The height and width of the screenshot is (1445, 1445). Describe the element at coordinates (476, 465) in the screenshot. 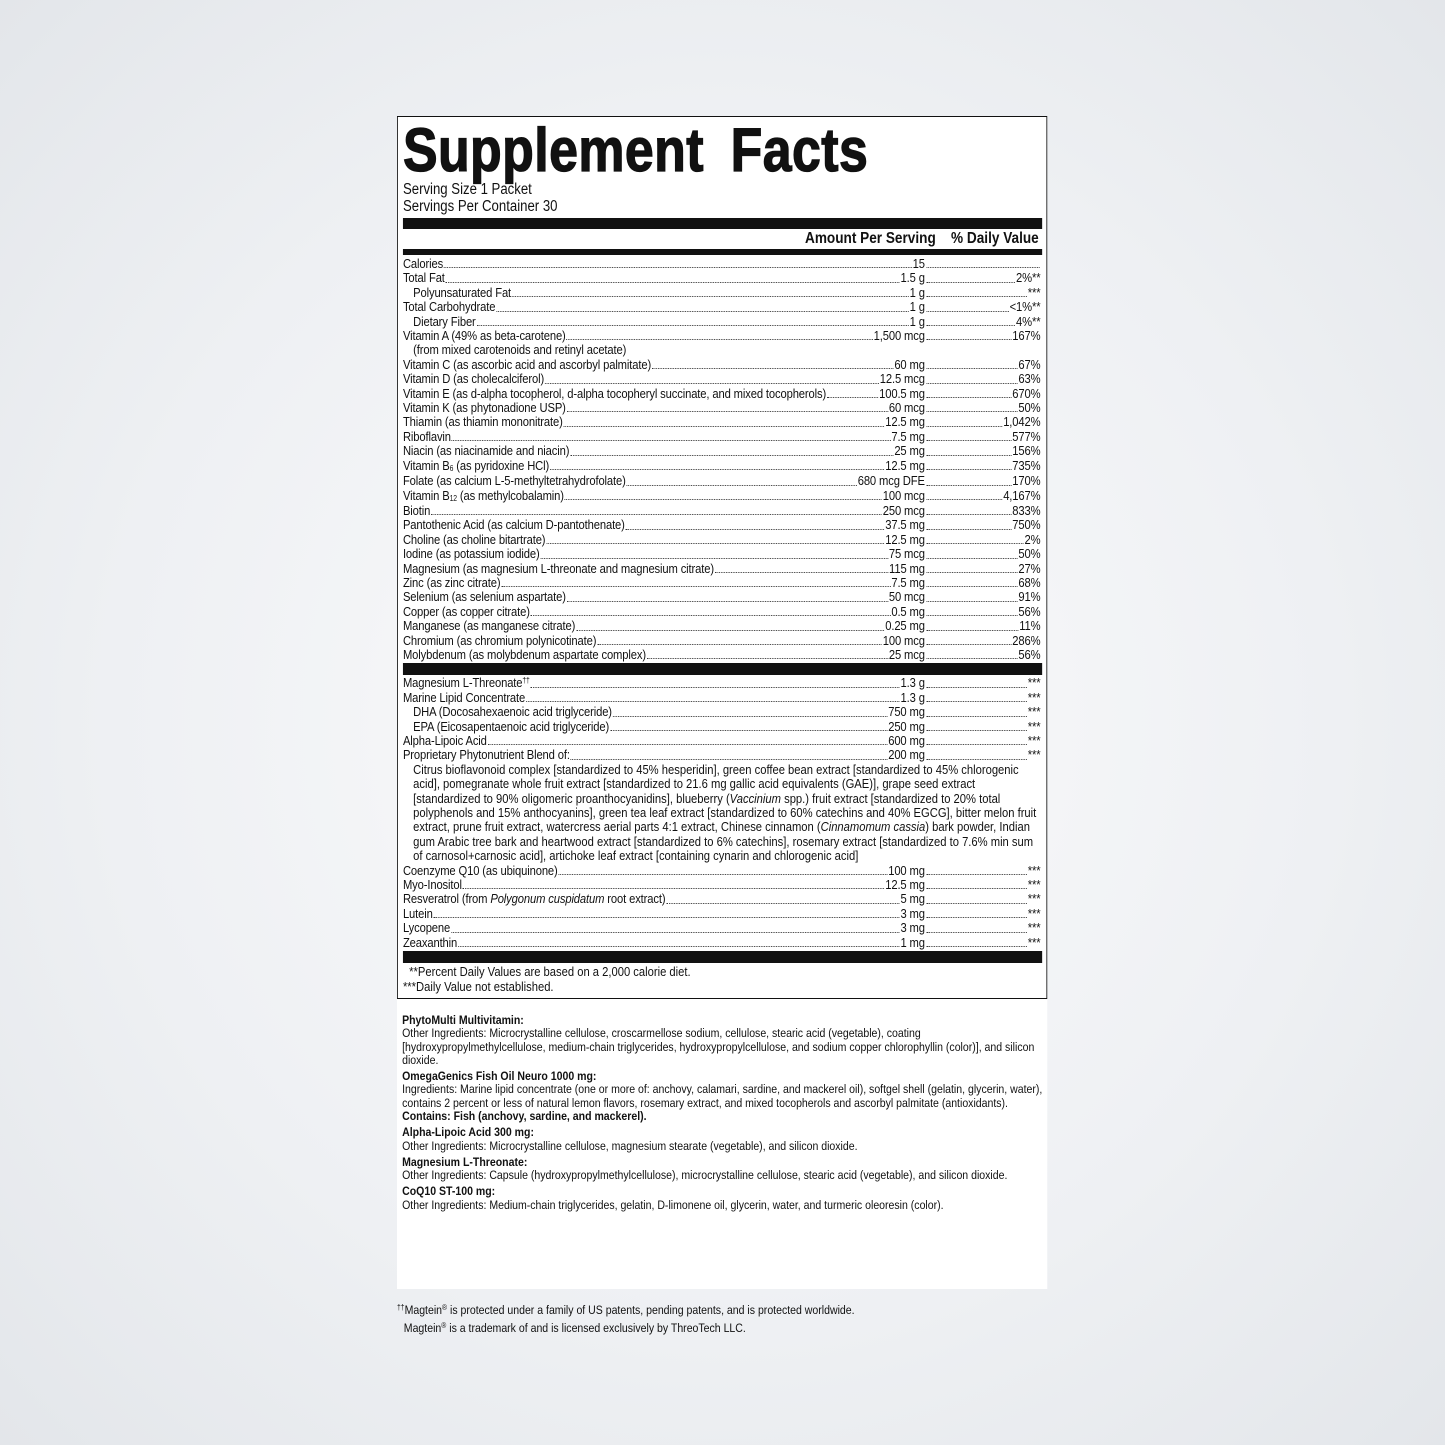

I see `nutrient-name: Vitamin B6 (as pyridoxine HCl)` at that location.